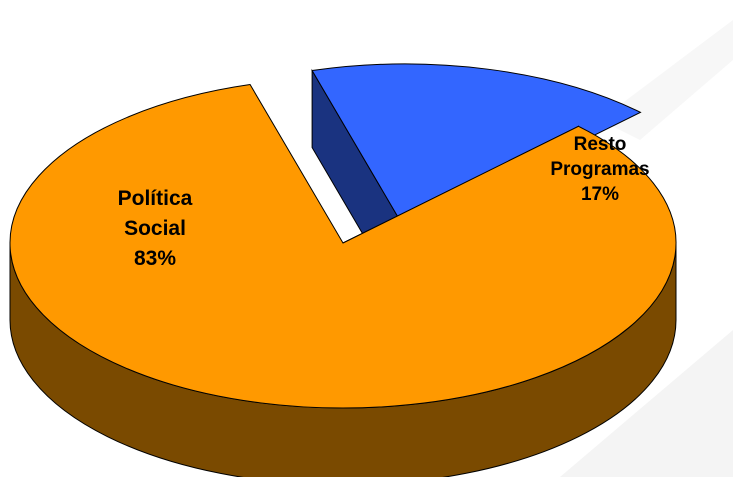 This screenshot has height=477, width=733. What do you see at coordinates (599, 169) in the screenshot?
I see `pie-label-resto-programas-line-2: Programas` at bounding box center [599, 169].